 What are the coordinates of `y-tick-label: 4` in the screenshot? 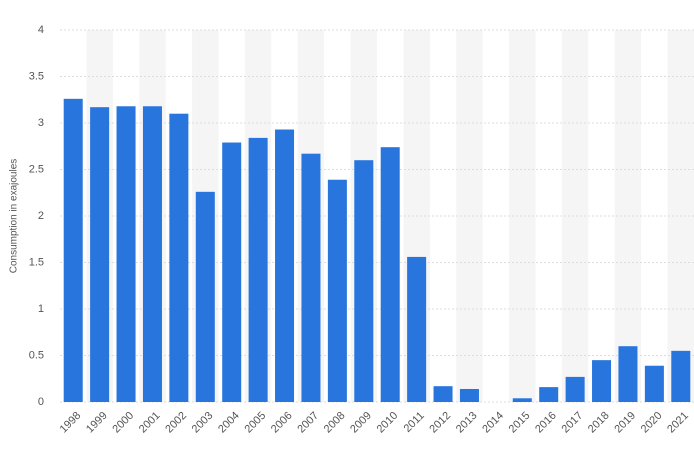 It's located at (41, 30).